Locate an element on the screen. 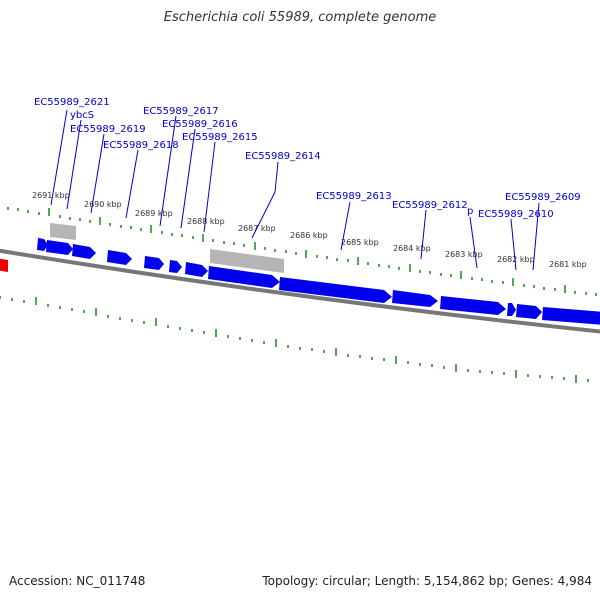 Image resolution: width=600 pixels, height=600 pixels. map-title: Escherichia coli 55989, complete genome is located at coordinates (300, 17).